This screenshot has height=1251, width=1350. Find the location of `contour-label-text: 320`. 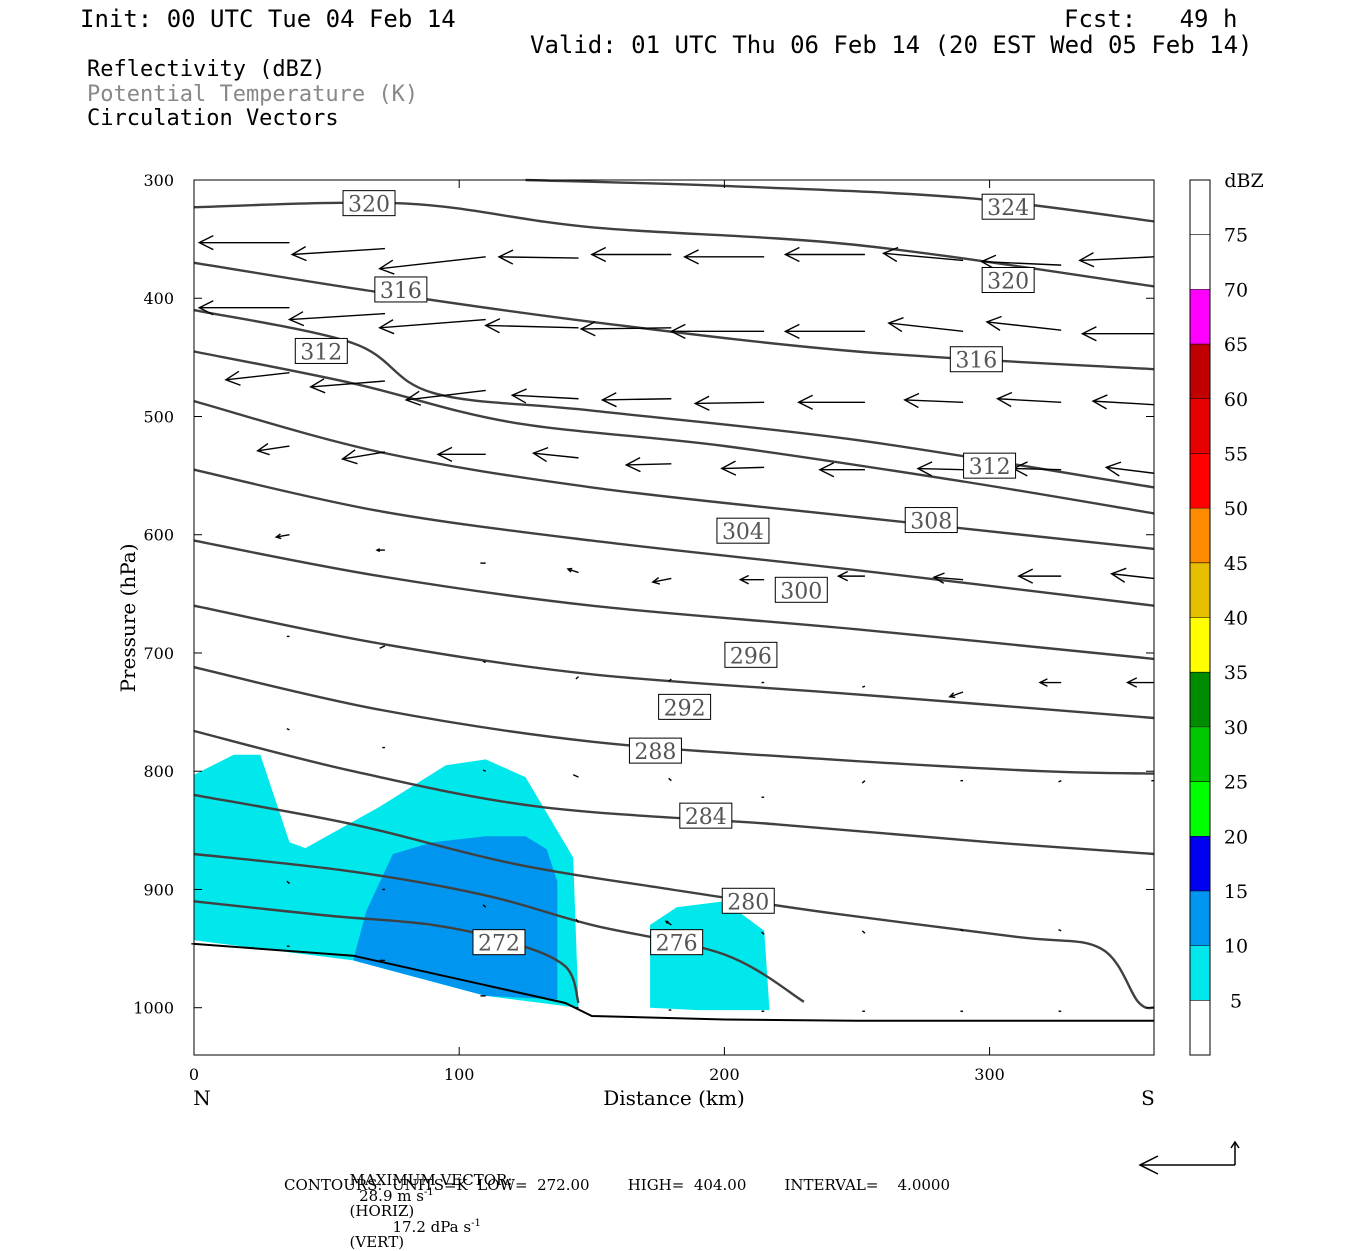

contour-label-text: 320 is located at coordinates (369, 205).